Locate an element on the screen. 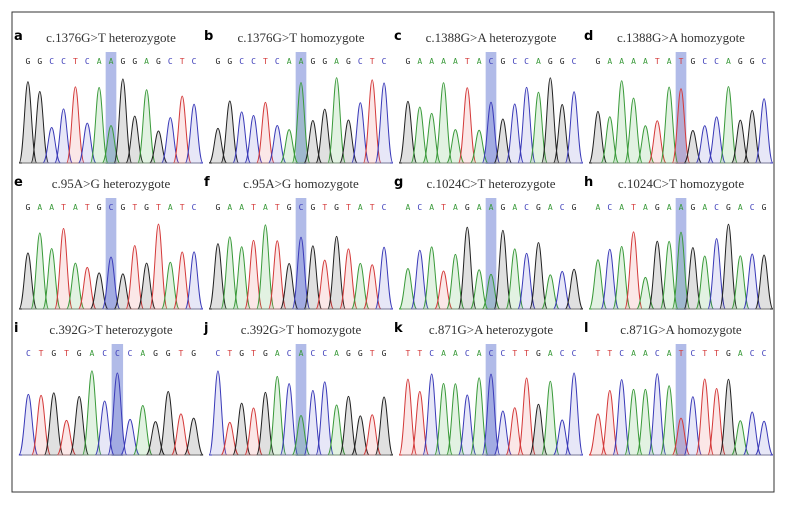 Image resolution: width=787 pixels, height=505 pixels. panel-letter: i is located at coordinates (16, 328).